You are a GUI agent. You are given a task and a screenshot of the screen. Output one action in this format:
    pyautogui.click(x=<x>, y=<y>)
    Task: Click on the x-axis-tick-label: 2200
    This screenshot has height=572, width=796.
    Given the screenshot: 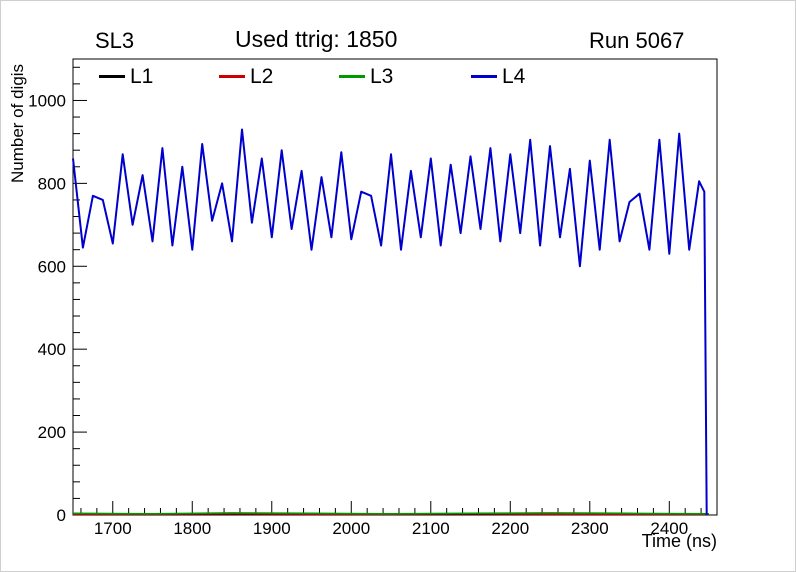 What is the action you would take?
    pyautogui.click(x=510, y=528)
    